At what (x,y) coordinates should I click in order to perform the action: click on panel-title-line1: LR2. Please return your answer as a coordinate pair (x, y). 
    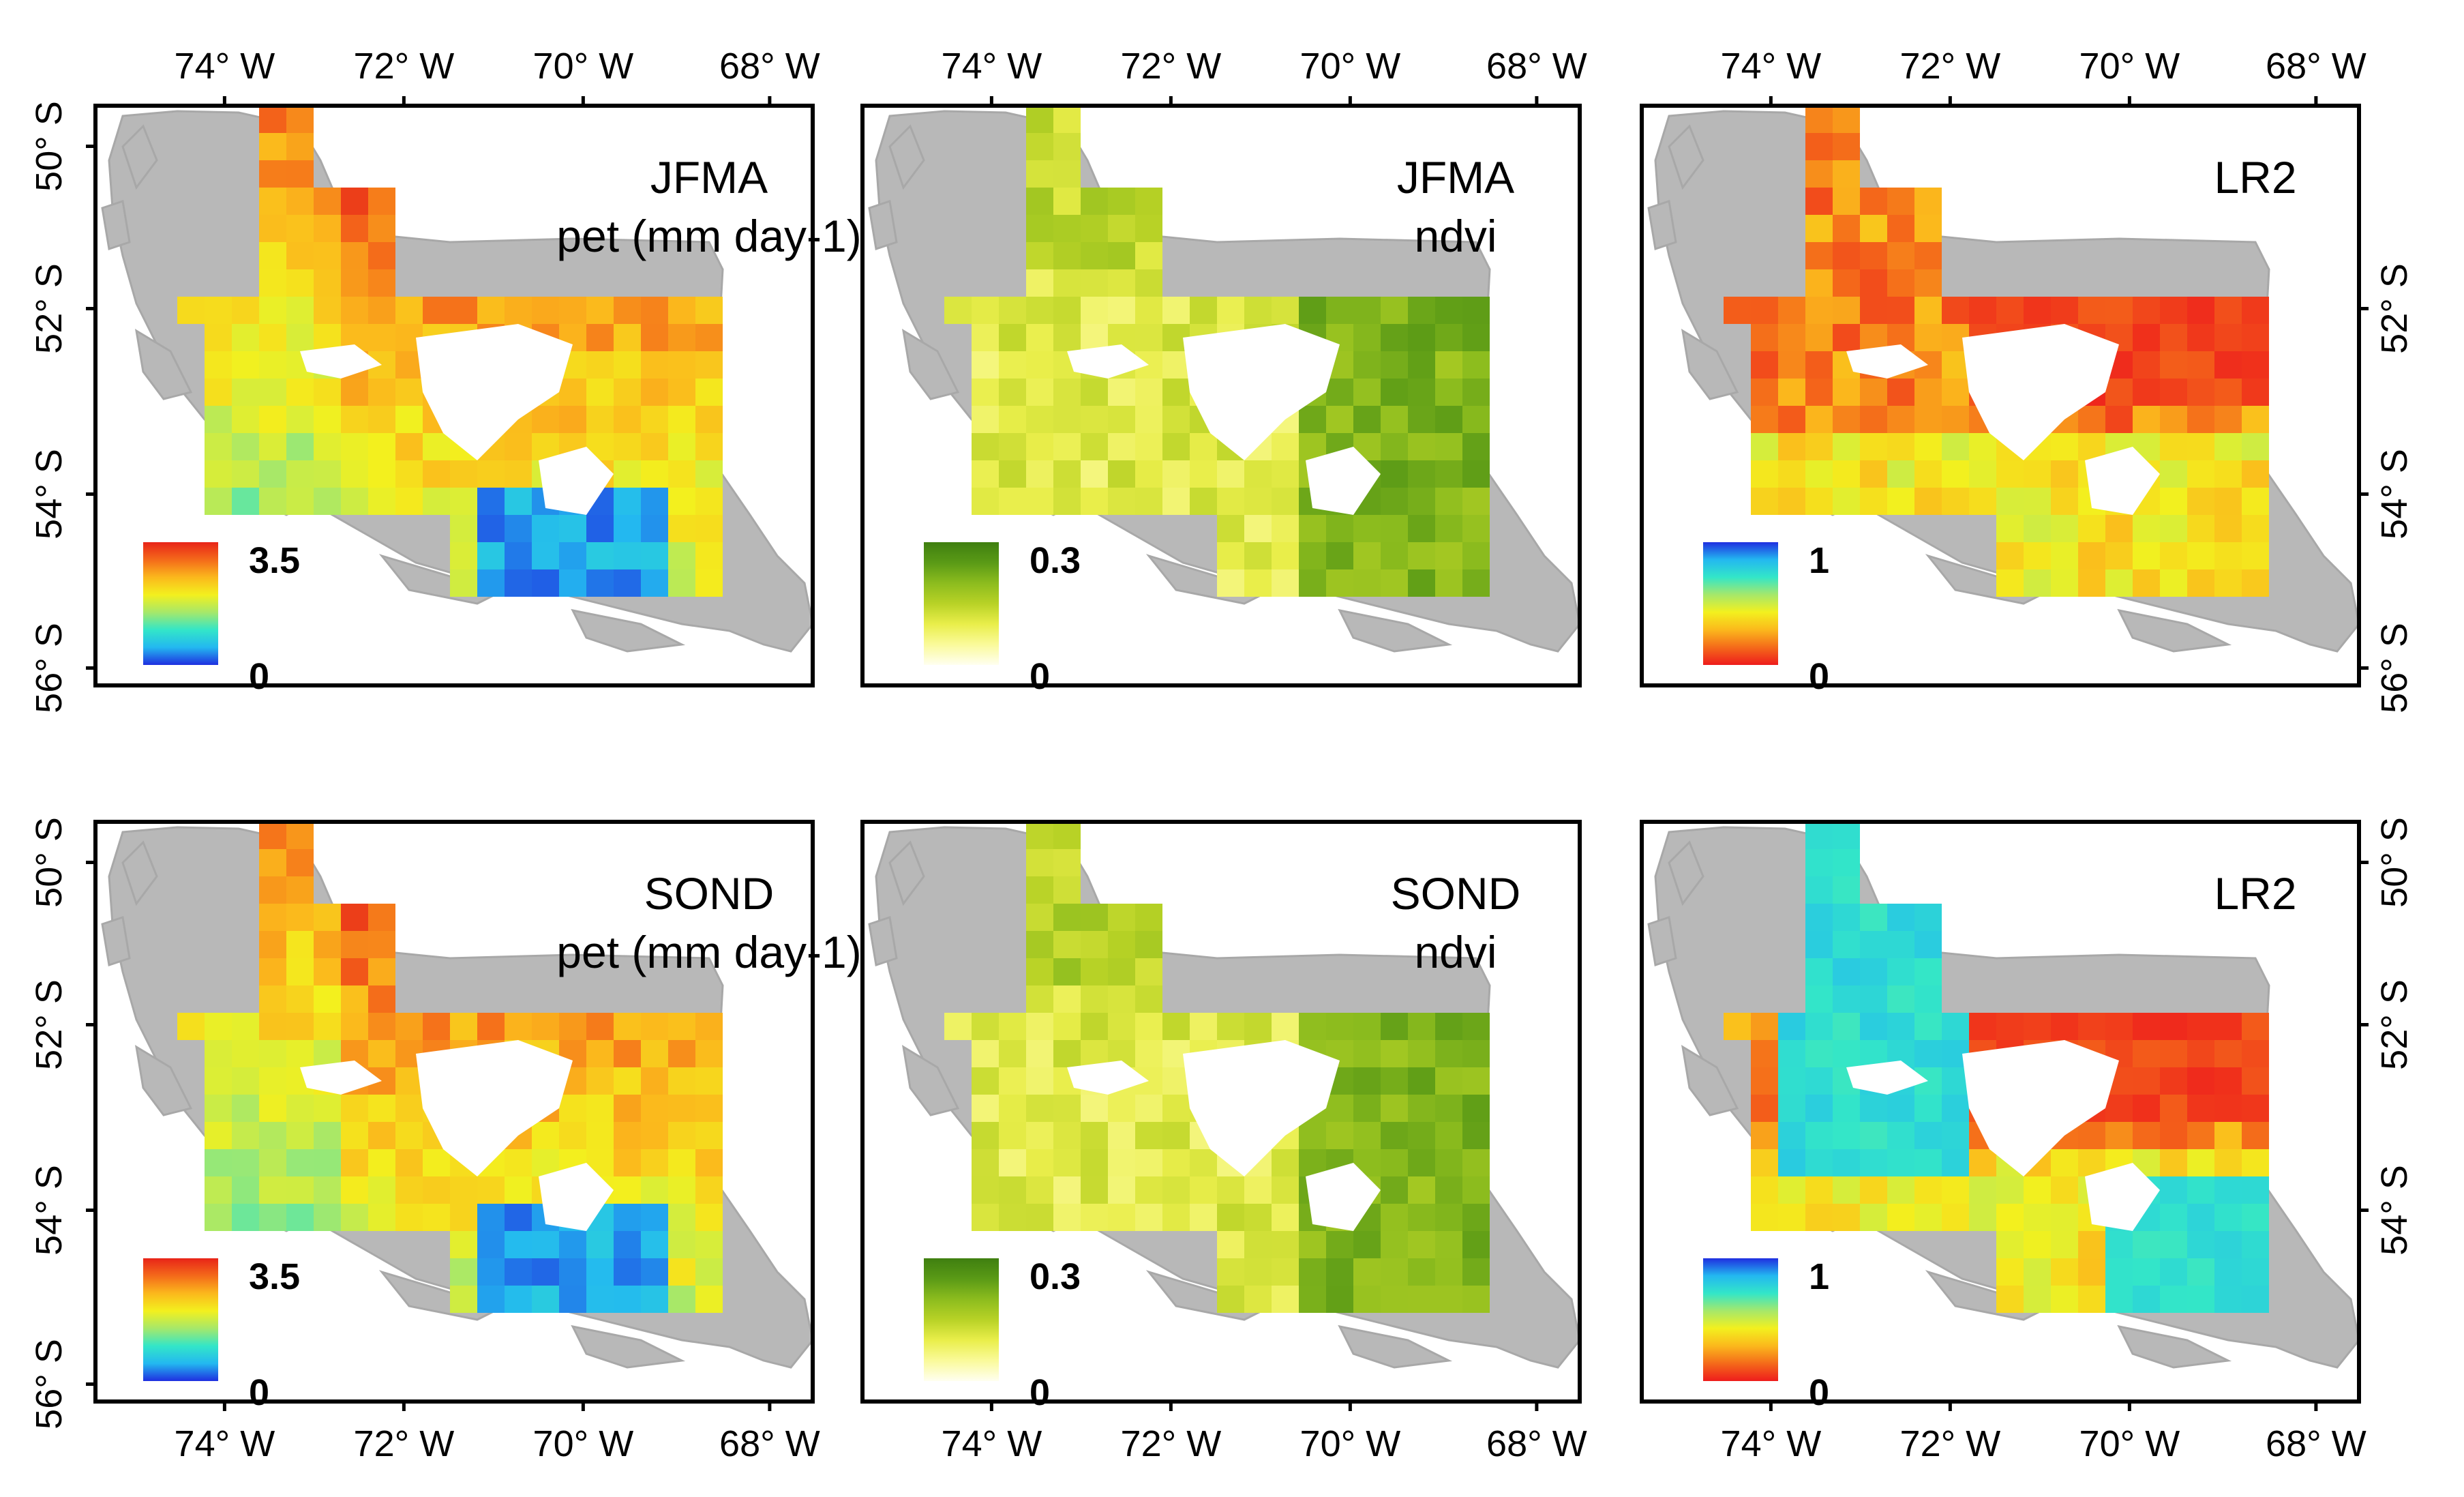
    Looking at the image, I should click on (2255, 893).